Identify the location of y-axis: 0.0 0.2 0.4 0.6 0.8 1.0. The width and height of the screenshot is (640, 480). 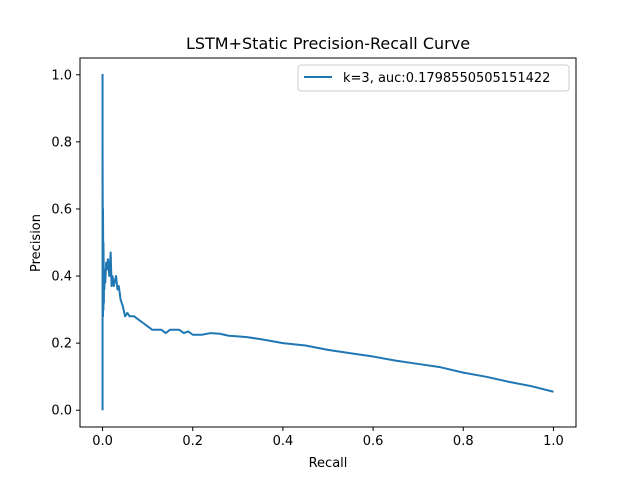
(65, 243).